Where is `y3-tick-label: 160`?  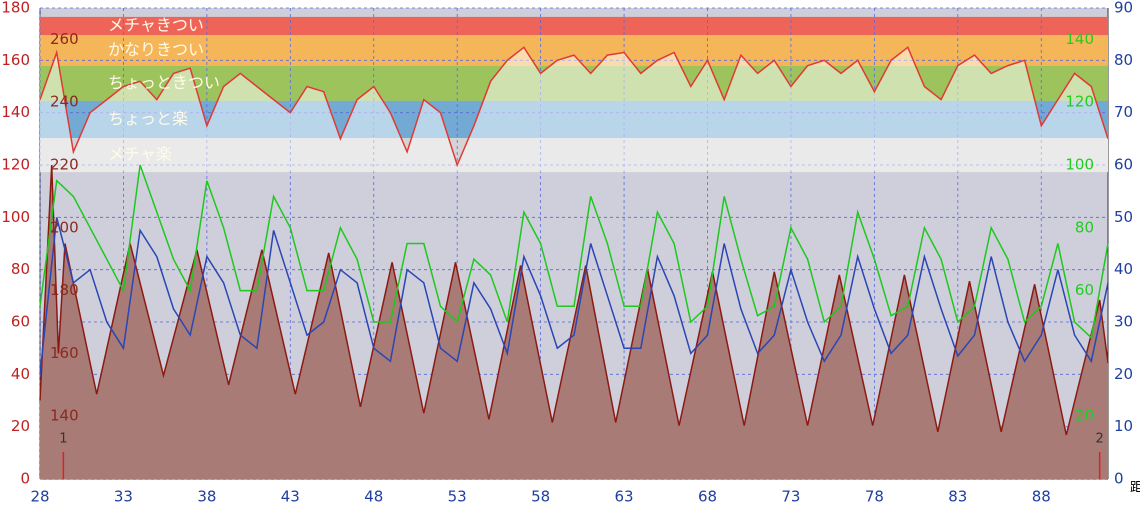 y3-tick-label: 160 is located at coordinates (64, 353).